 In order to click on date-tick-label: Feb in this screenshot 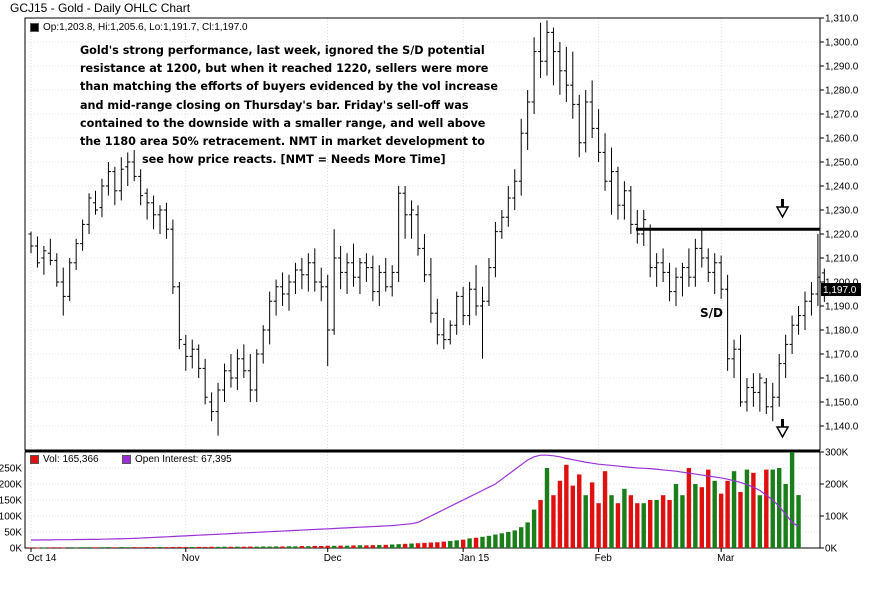, I will do `click(604, 558)`.